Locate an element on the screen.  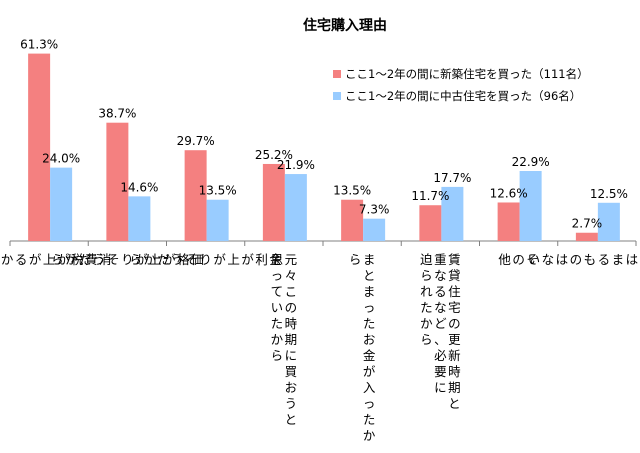
value-label-new-4: 25.2% is located at coordinates (274, 155).